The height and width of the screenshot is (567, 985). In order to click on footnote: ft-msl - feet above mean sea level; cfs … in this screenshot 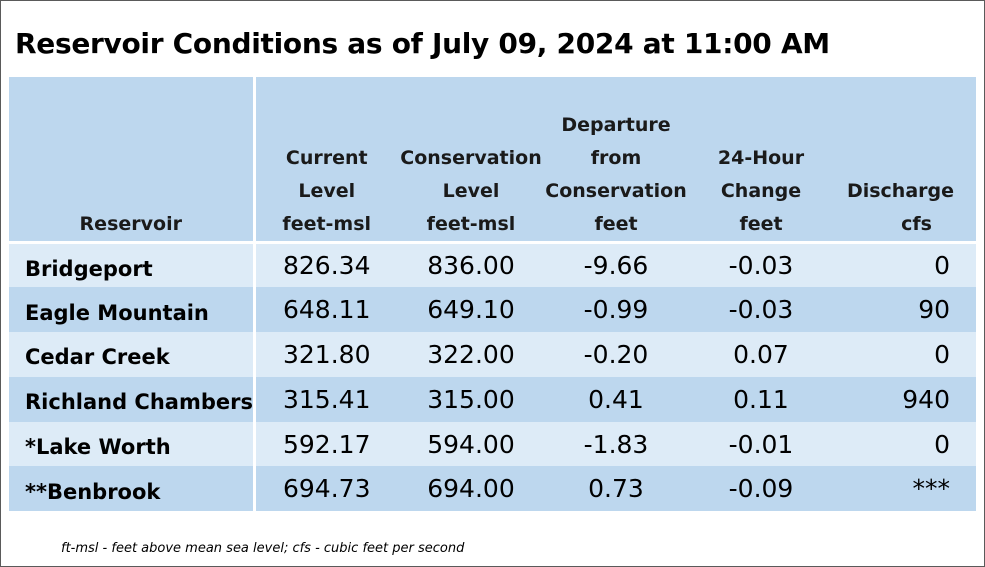, I will do `click(263, 548)`.